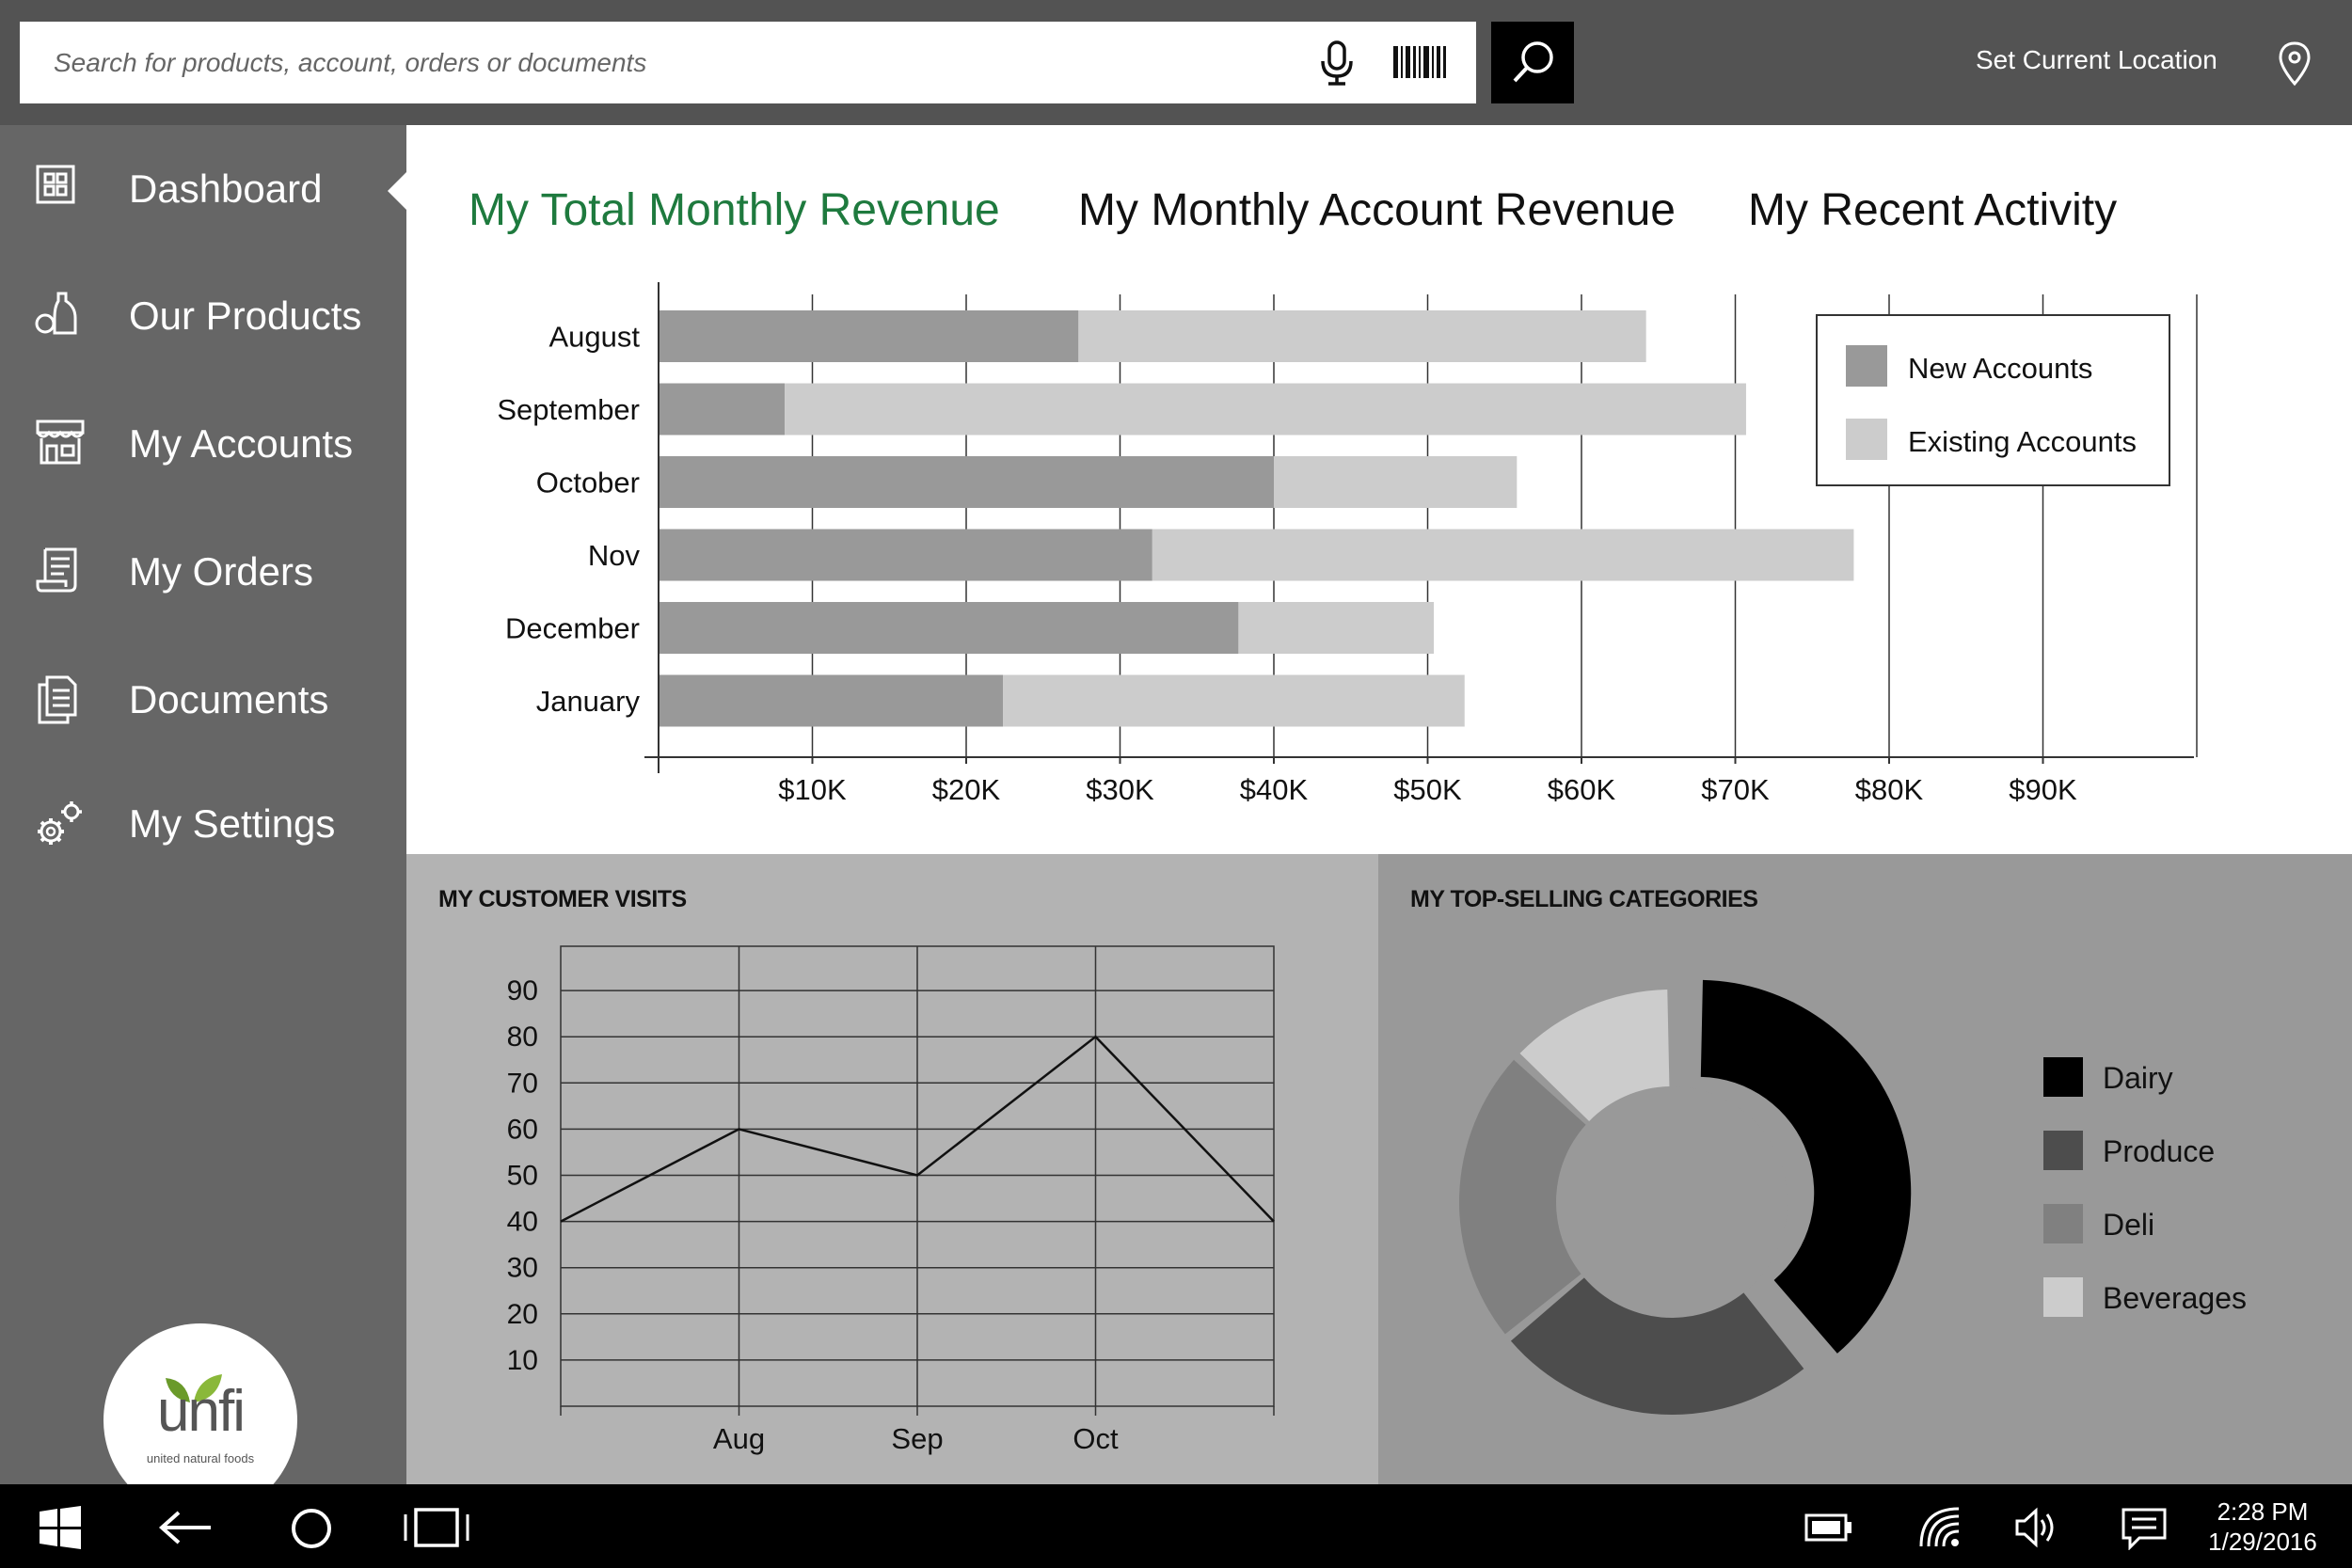 This screenshot has height=1568, width=2352. Describe the element at coordinates (1889, 790) in the screenshot. I see `x-tick-label: $80K` at that location.